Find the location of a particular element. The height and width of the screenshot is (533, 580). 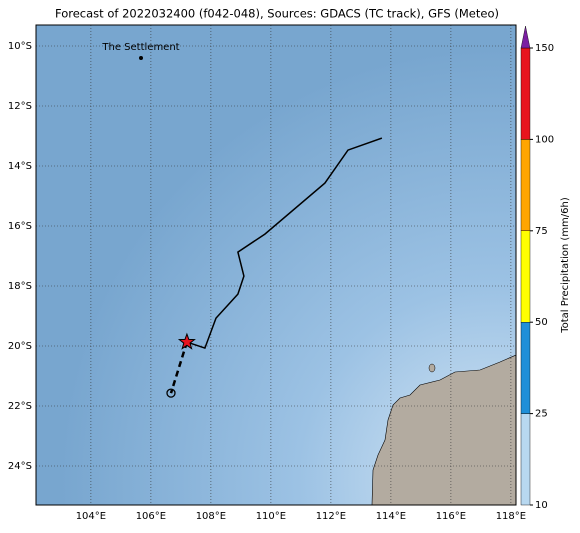

y-tick-label: 12°S is located at coordinates (20, 106).